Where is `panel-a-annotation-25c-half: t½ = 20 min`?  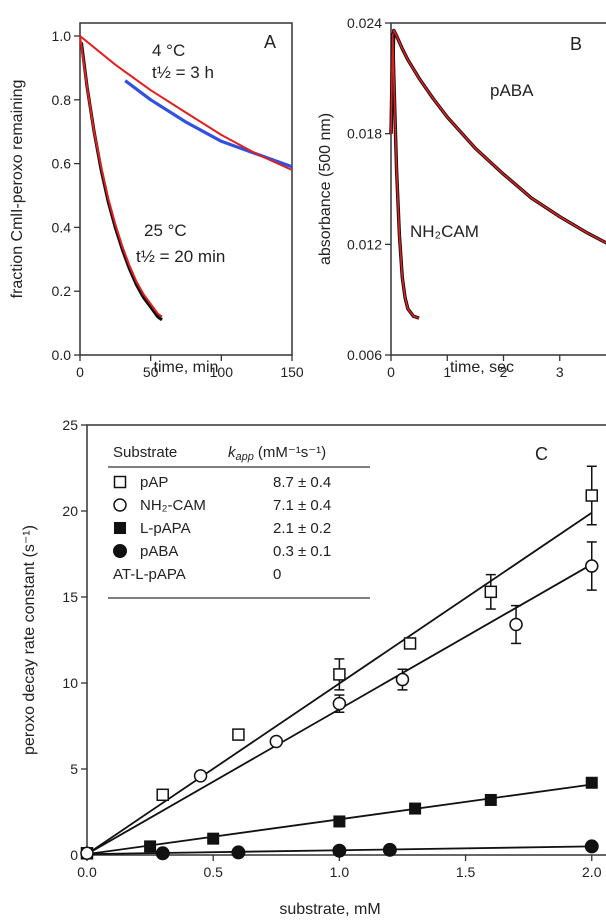
panel-a-annotation-25c-half: t½ = 20 min is located at coordinates (180, 256).